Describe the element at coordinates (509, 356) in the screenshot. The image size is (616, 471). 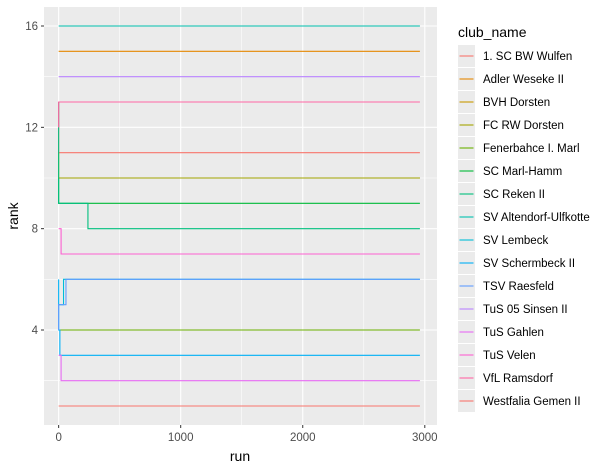
I see `legend-label: TuS Velen` at that location.